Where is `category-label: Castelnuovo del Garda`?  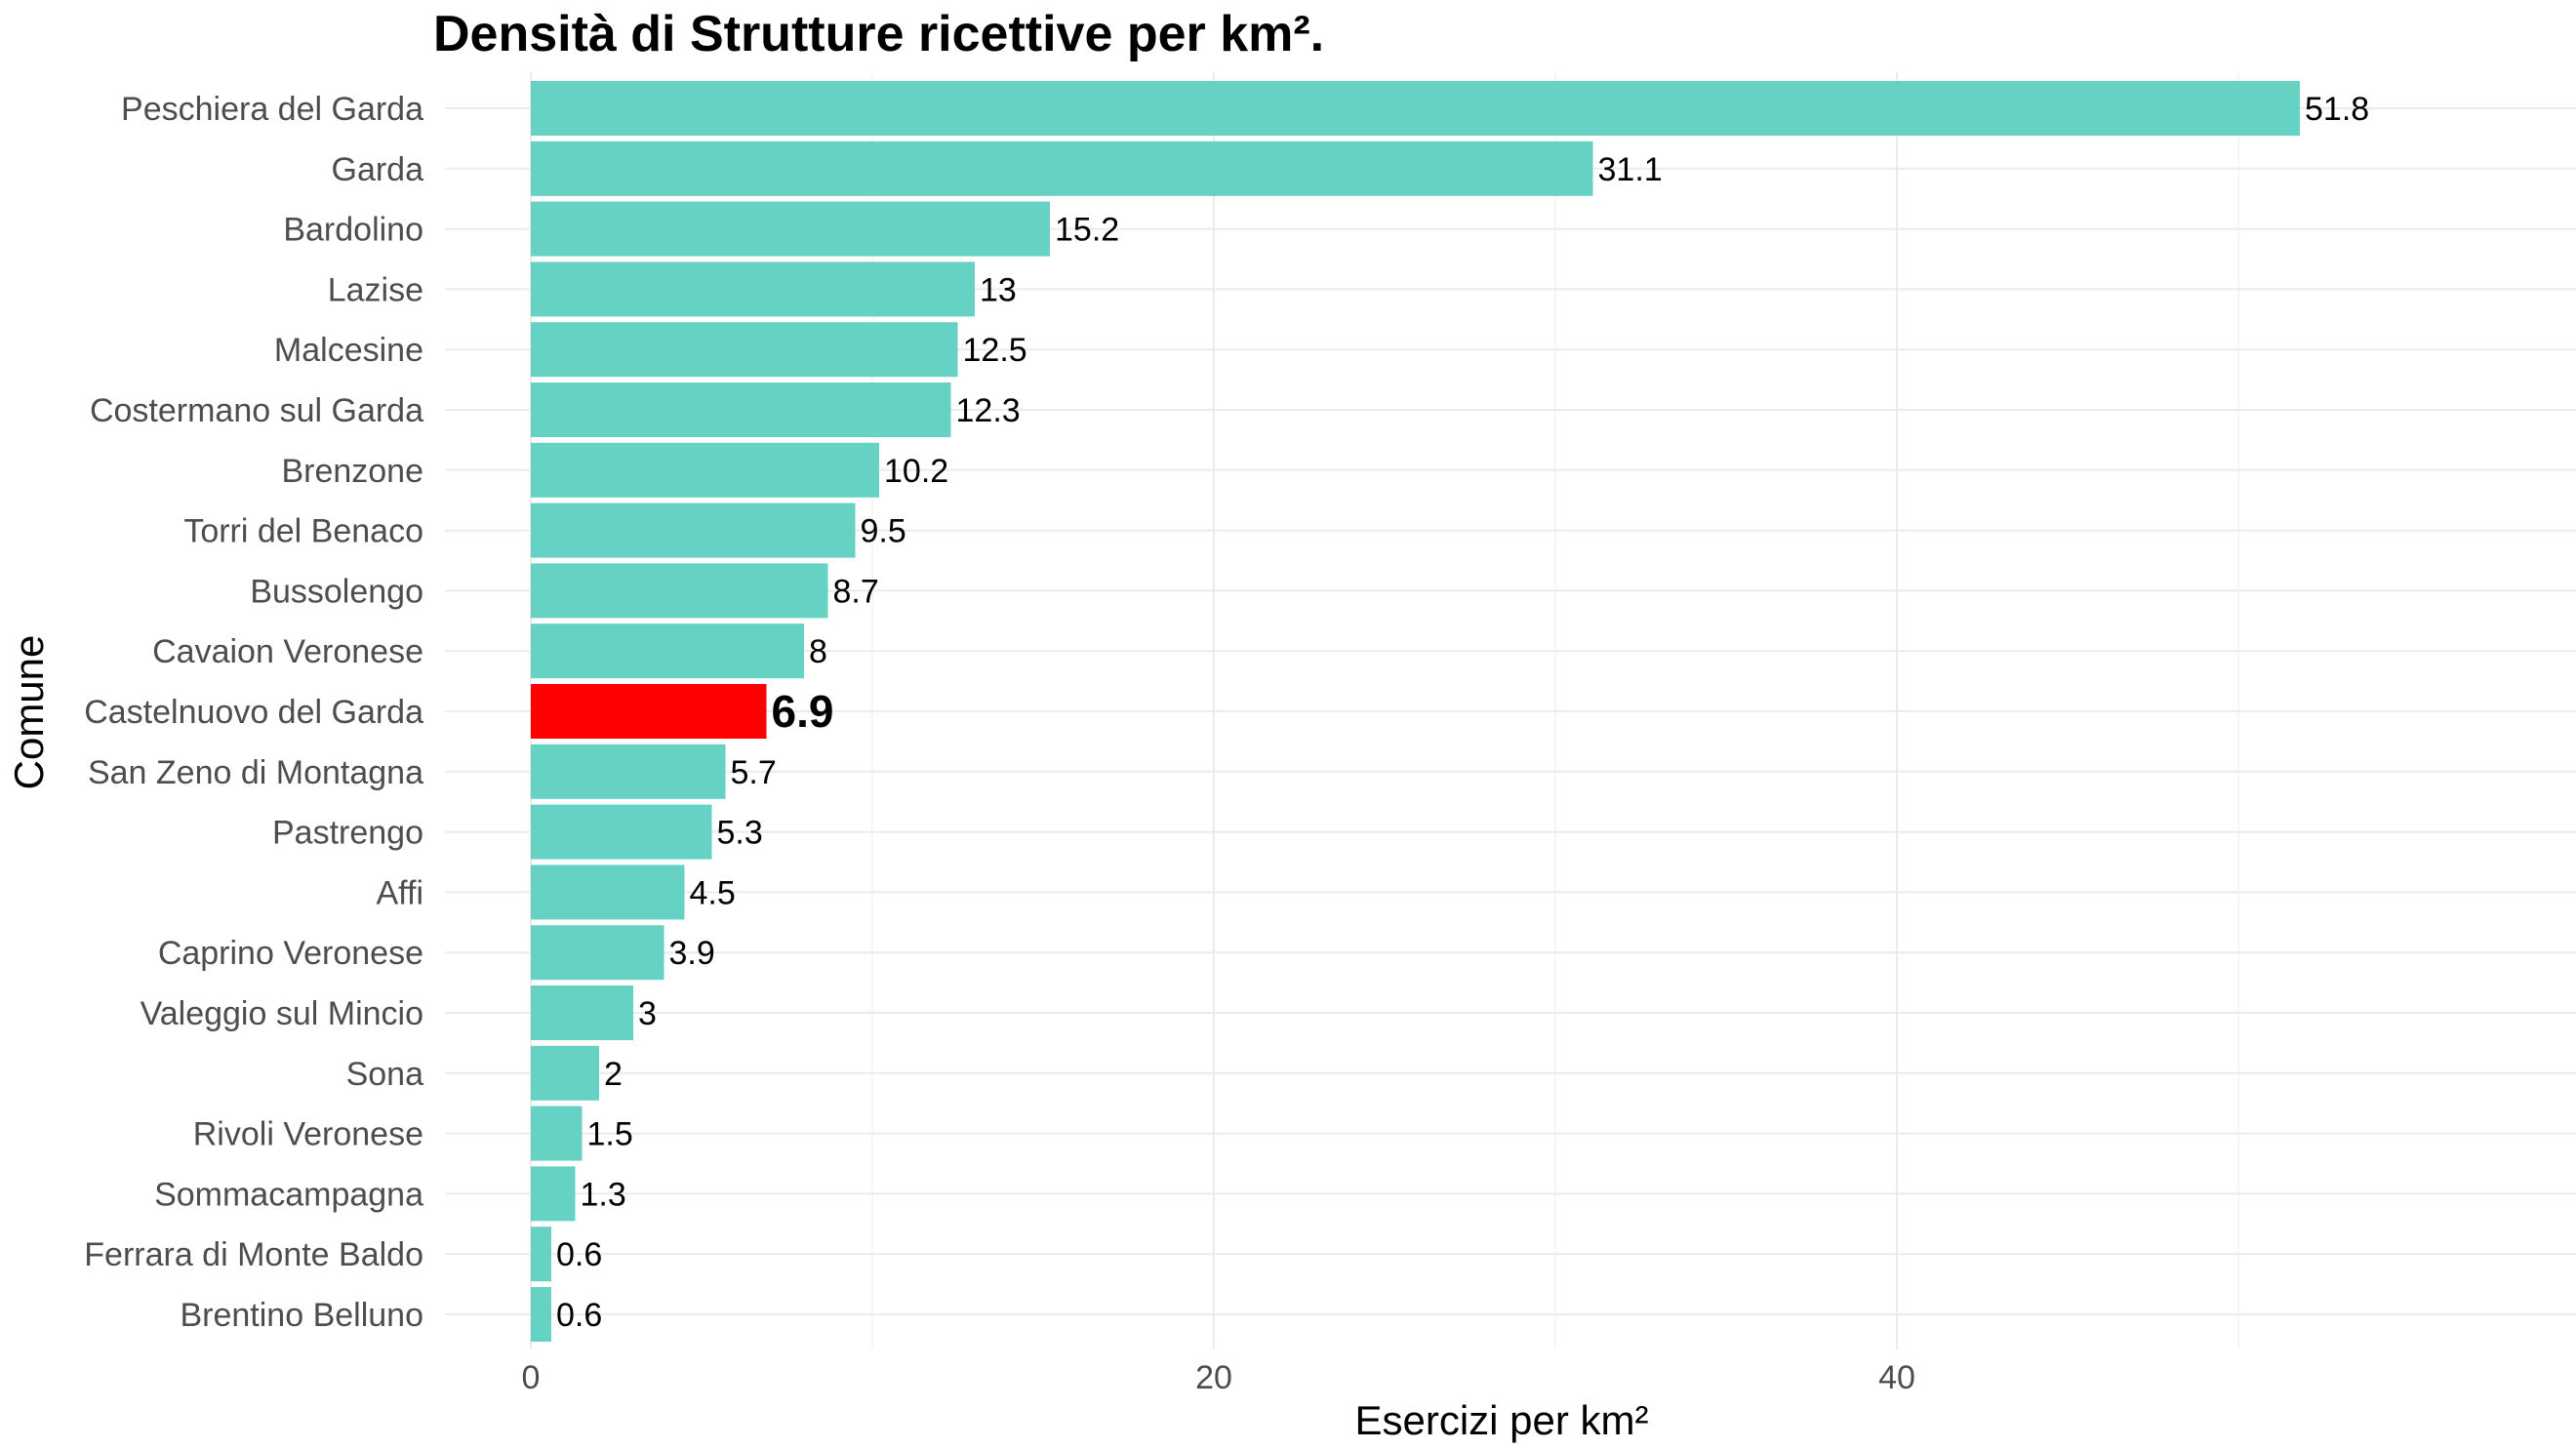 category-label: Castelnuovo del Garda is located at coordinates (253, 712).